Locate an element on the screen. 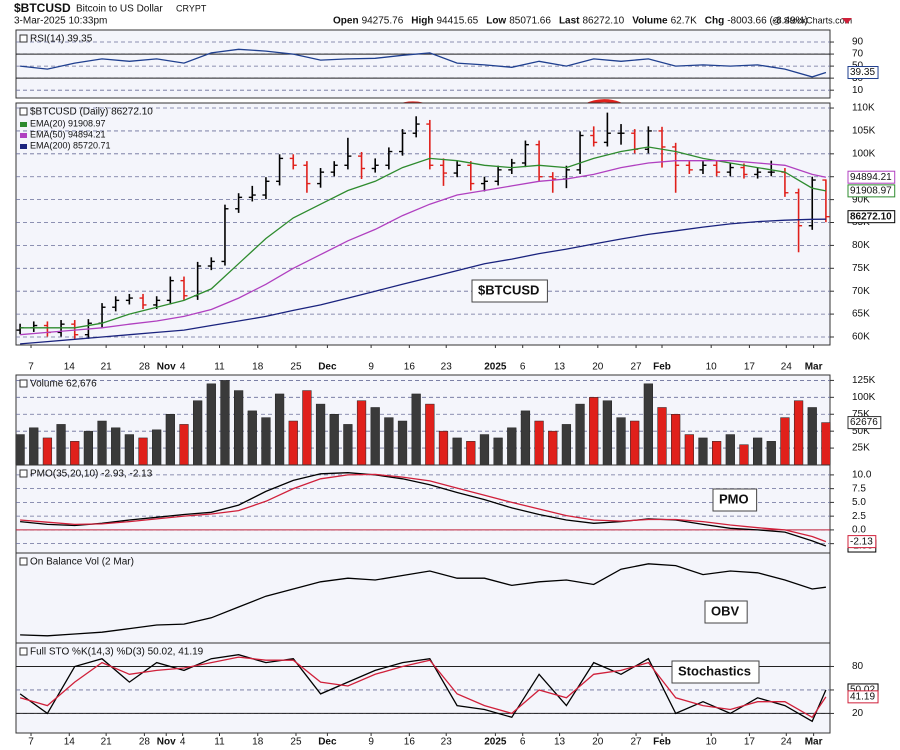 This screenshot has width=900, height=750. y-tick-label: 70K is located at coordinates (861, 291).